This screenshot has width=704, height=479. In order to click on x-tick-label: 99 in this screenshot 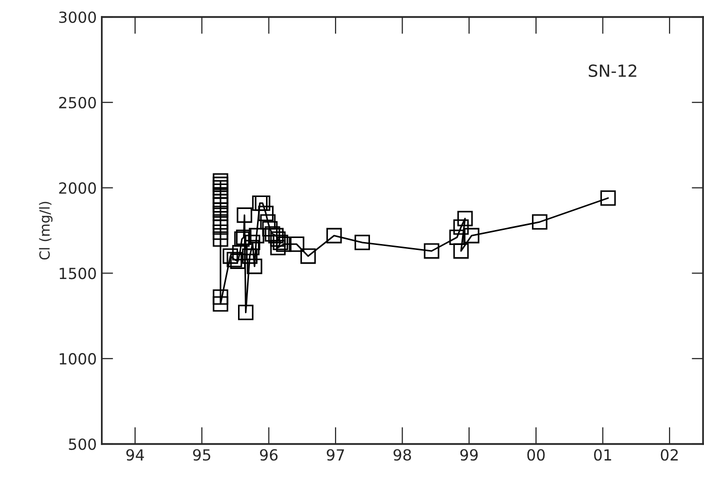, I will do `click(469, 455)`.